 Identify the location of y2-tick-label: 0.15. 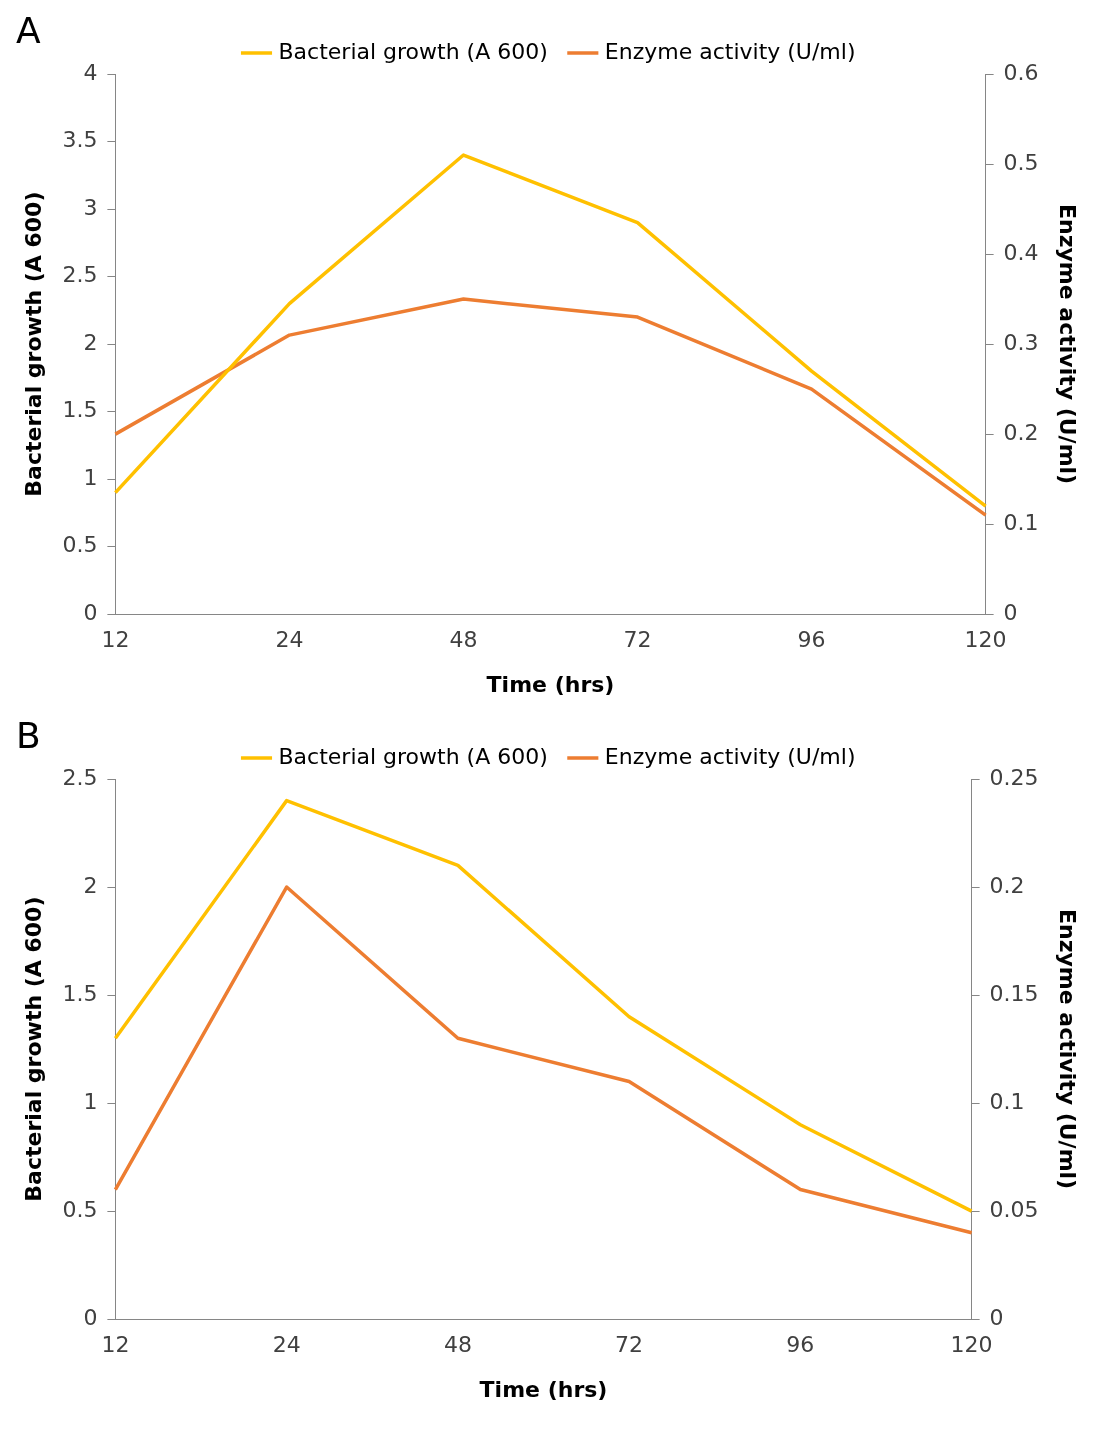
(1014, 993).